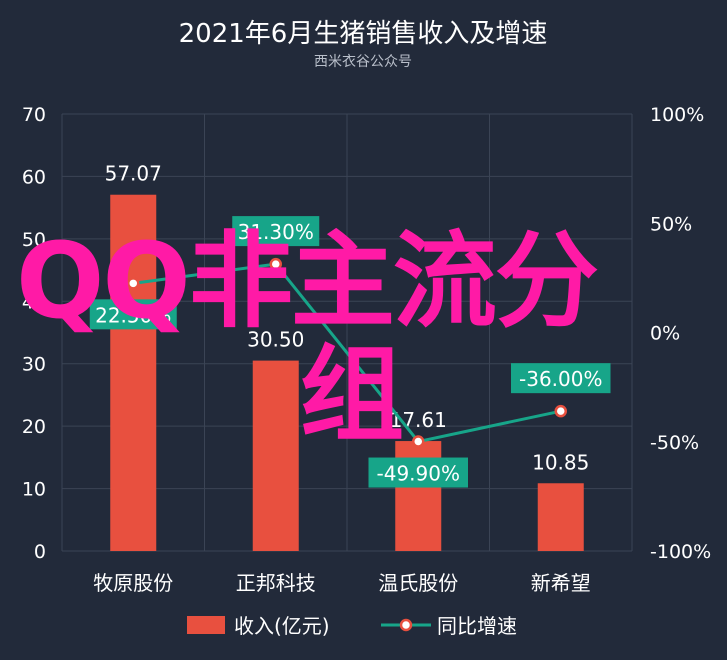 The width and height of the screenshot is (727, 660). What do you see at coordinates (133, 583) in the screenshot?
I see `category-label: 牧原股份` at bounding box center [133, 583].